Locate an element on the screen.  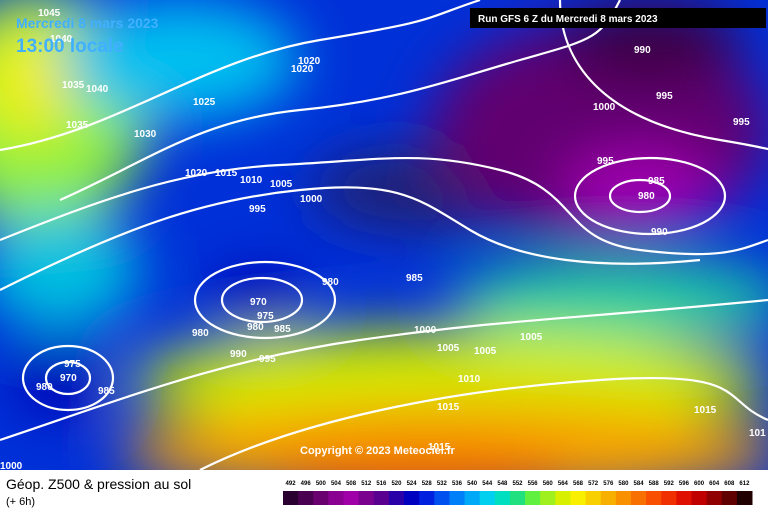
colorbar-label: 612 is located at coordinates (744, 484).